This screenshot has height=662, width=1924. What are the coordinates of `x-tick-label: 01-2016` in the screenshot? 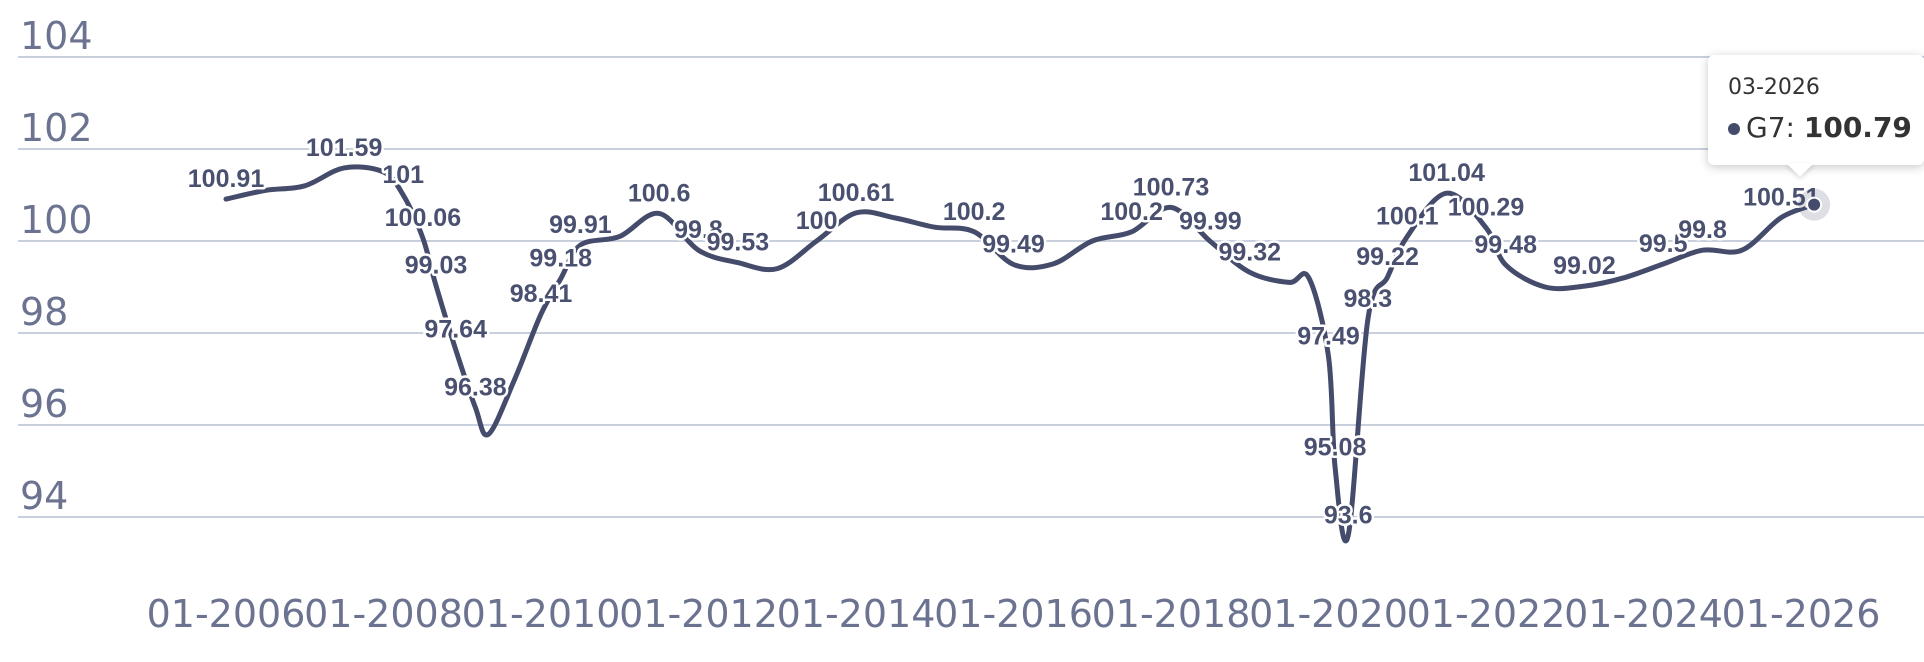 It's located at (1013, 614).